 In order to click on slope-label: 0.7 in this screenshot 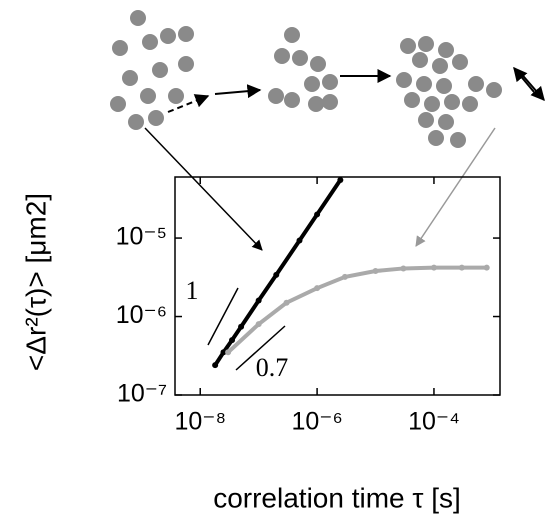, I will do `click(272, 367)`.